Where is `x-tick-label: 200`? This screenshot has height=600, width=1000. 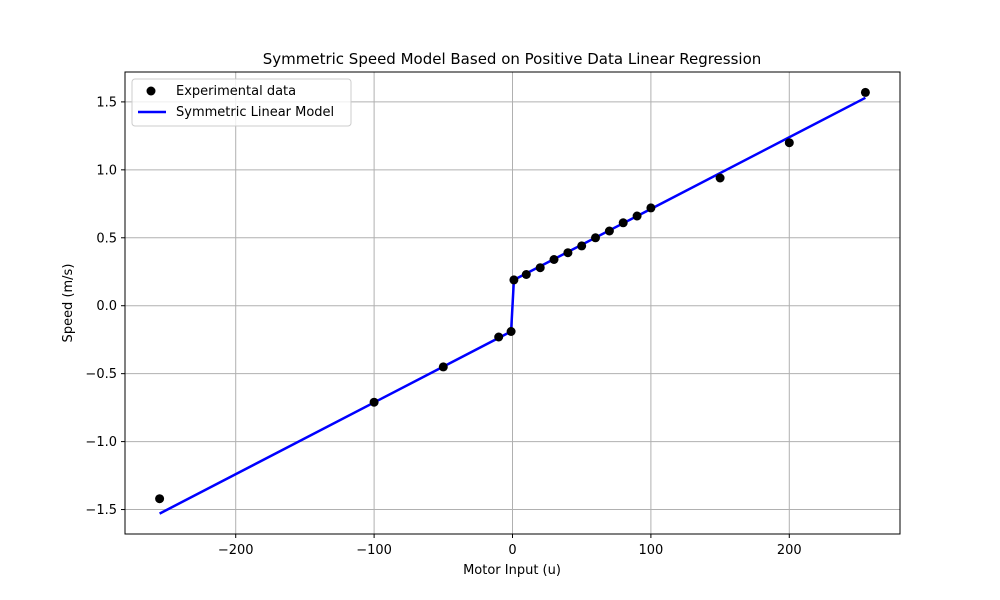
x-tick-label: 200 is located at coordinates (789, 550).